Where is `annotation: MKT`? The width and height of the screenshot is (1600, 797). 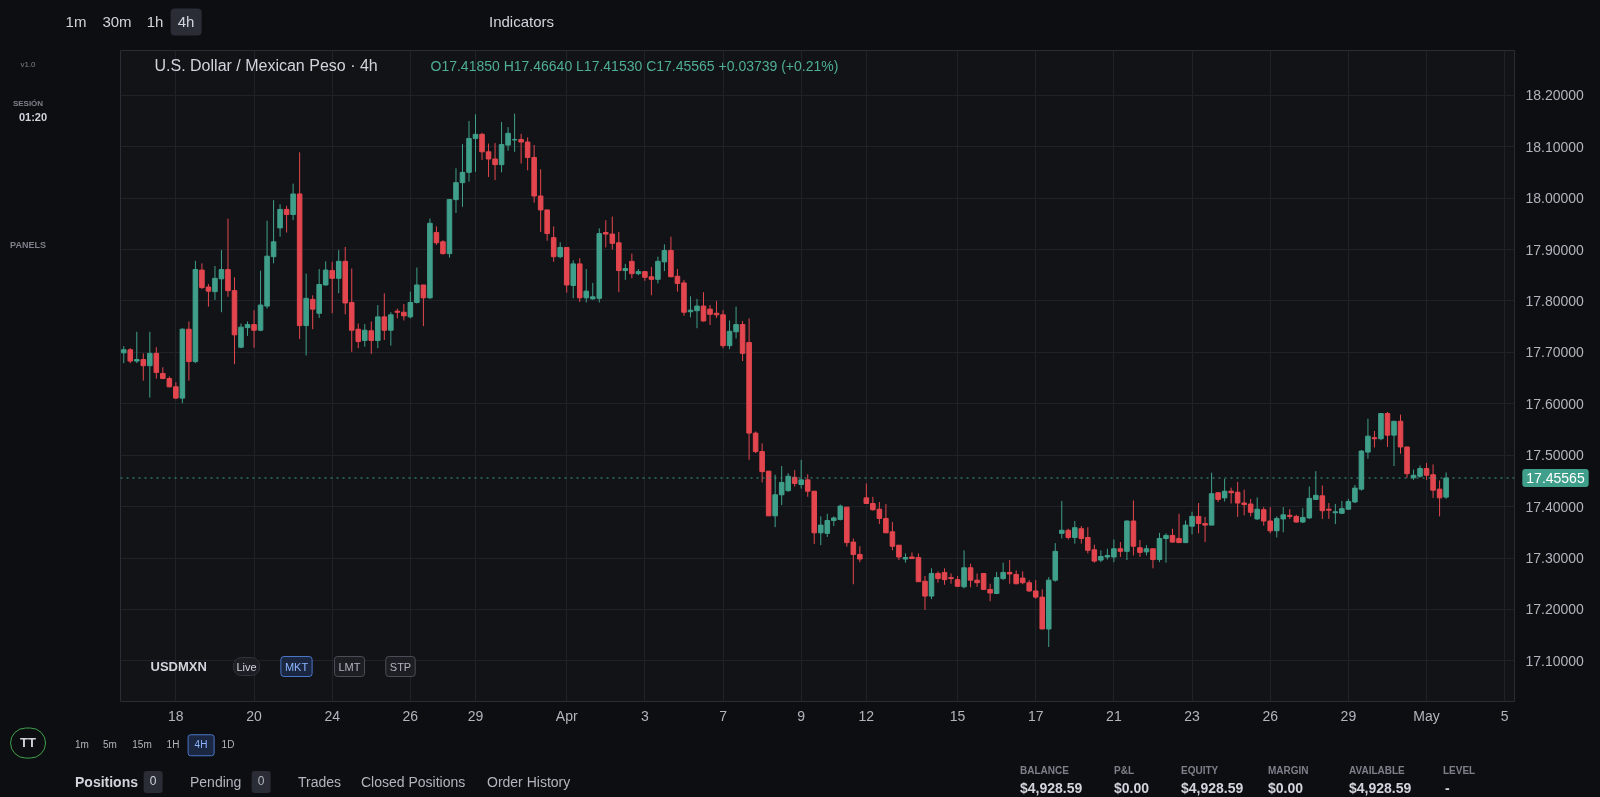 annotation: MKT is located at coordinates (296, 666).